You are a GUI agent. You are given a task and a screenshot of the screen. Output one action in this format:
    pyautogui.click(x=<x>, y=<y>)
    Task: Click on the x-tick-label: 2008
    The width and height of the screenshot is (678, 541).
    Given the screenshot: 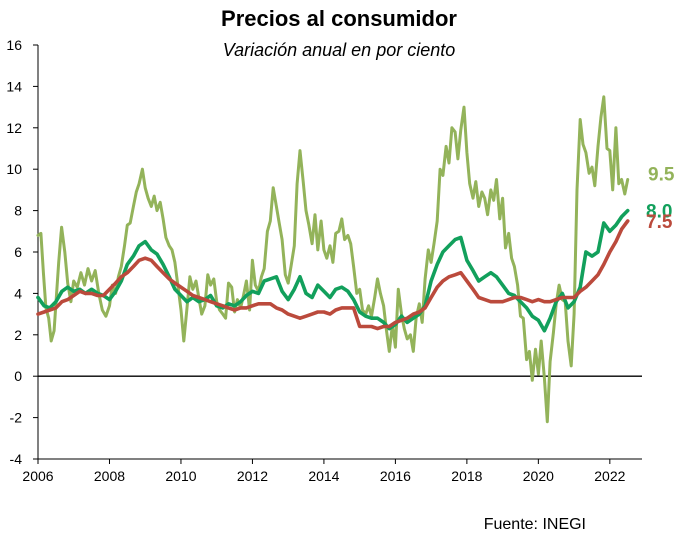 What is the action you would take?
    pyautogui.click(x=109, y=476)
    